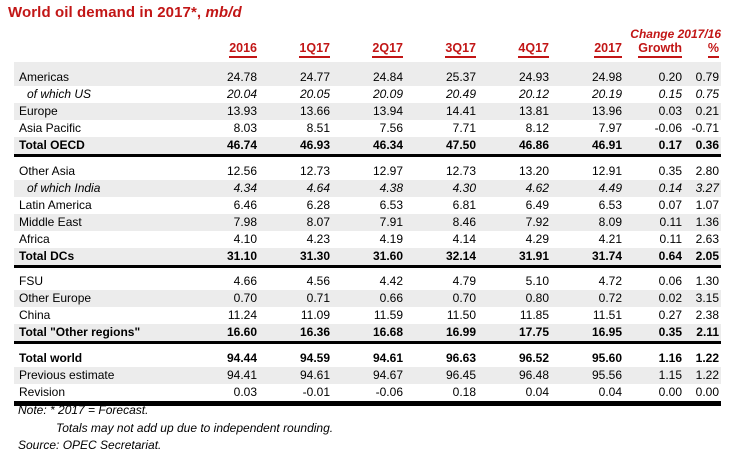 This screenshot has width=734, height=460. I want to click on cell-4q17: 0.80, so click(514, 298).